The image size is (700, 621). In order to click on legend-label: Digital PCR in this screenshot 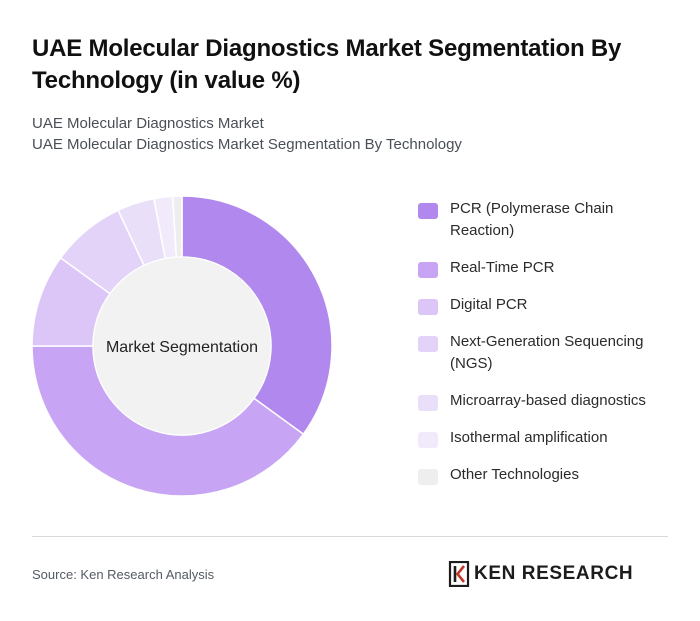, I will do `click(489, 304)`.